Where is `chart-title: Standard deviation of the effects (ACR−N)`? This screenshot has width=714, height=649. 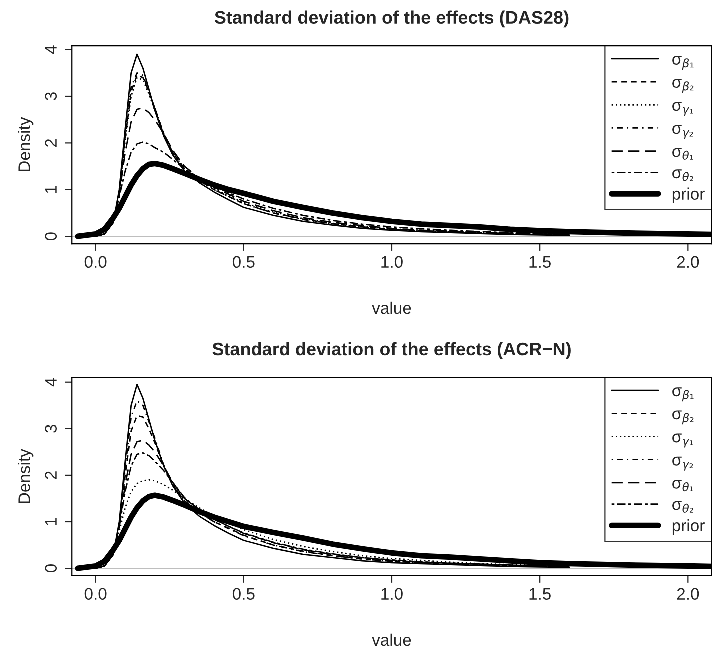
chart-title: Standard deviation of the effects (ACR−N) is located at coordinates (391, 351).